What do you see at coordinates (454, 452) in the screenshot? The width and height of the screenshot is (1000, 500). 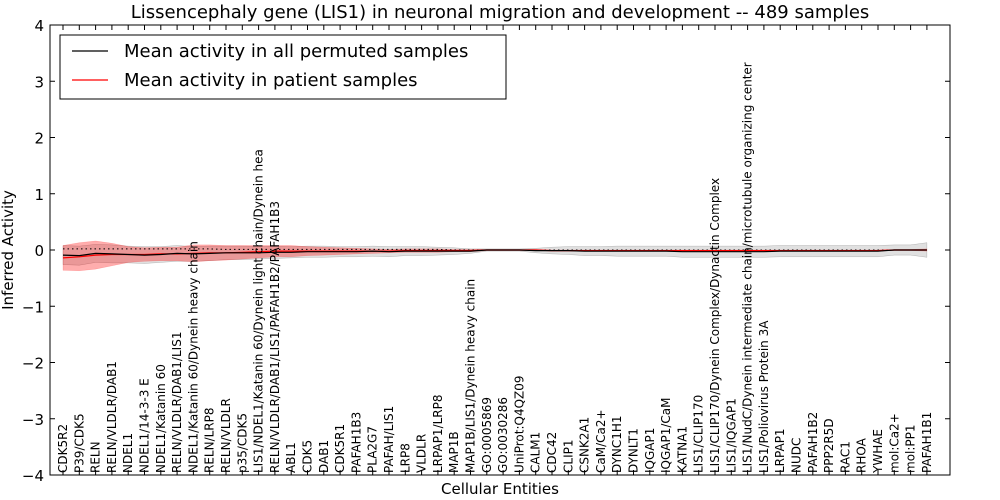 I see `x-tick-label: MAP1B` at bounding box center [454, 452].